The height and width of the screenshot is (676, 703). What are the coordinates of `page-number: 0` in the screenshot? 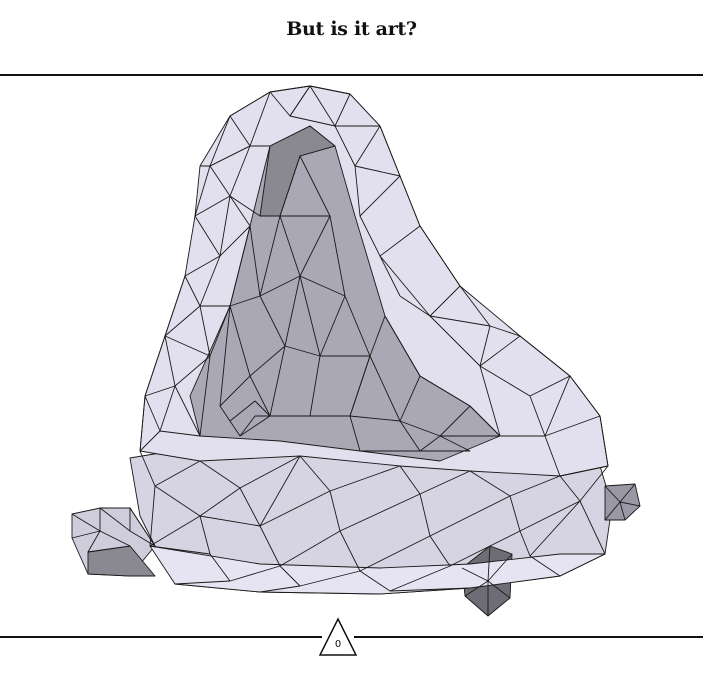 It's located at (338, 644).